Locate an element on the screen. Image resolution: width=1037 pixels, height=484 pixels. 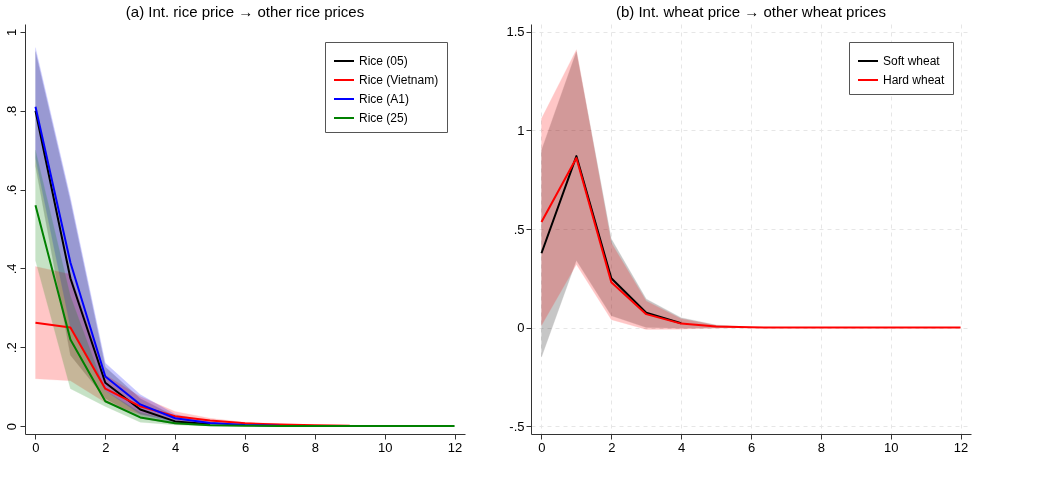
y-tick-label: .2 is located at coordinates (11, 348).